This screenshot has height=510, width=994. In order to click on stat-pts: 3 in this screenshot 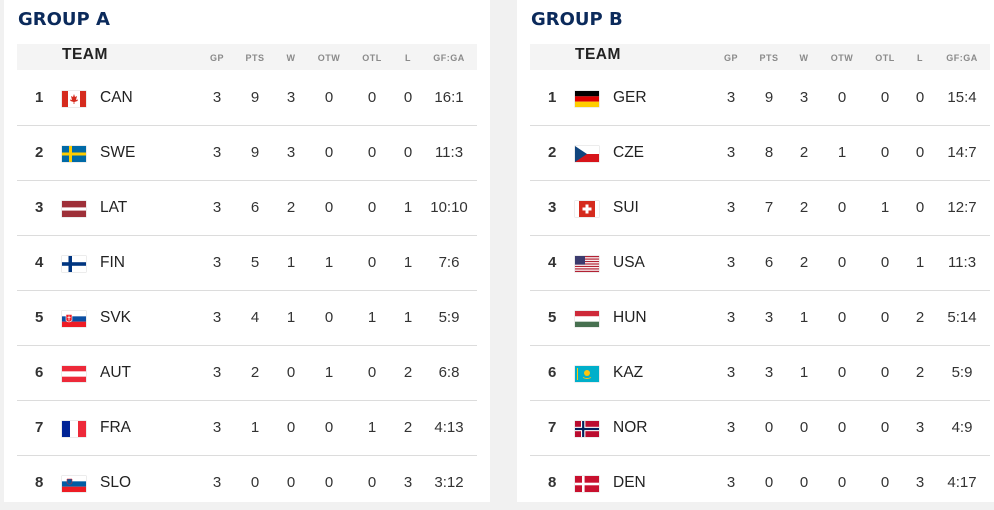, I will do `click(769, 372)`.